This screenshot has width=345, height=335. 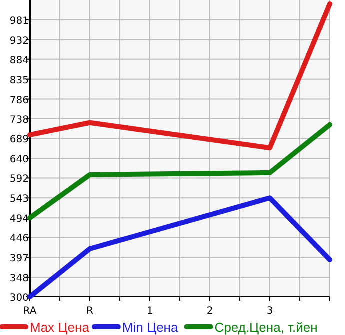 I want to click on y-tick-label: 397, so click(x=19, y=259).